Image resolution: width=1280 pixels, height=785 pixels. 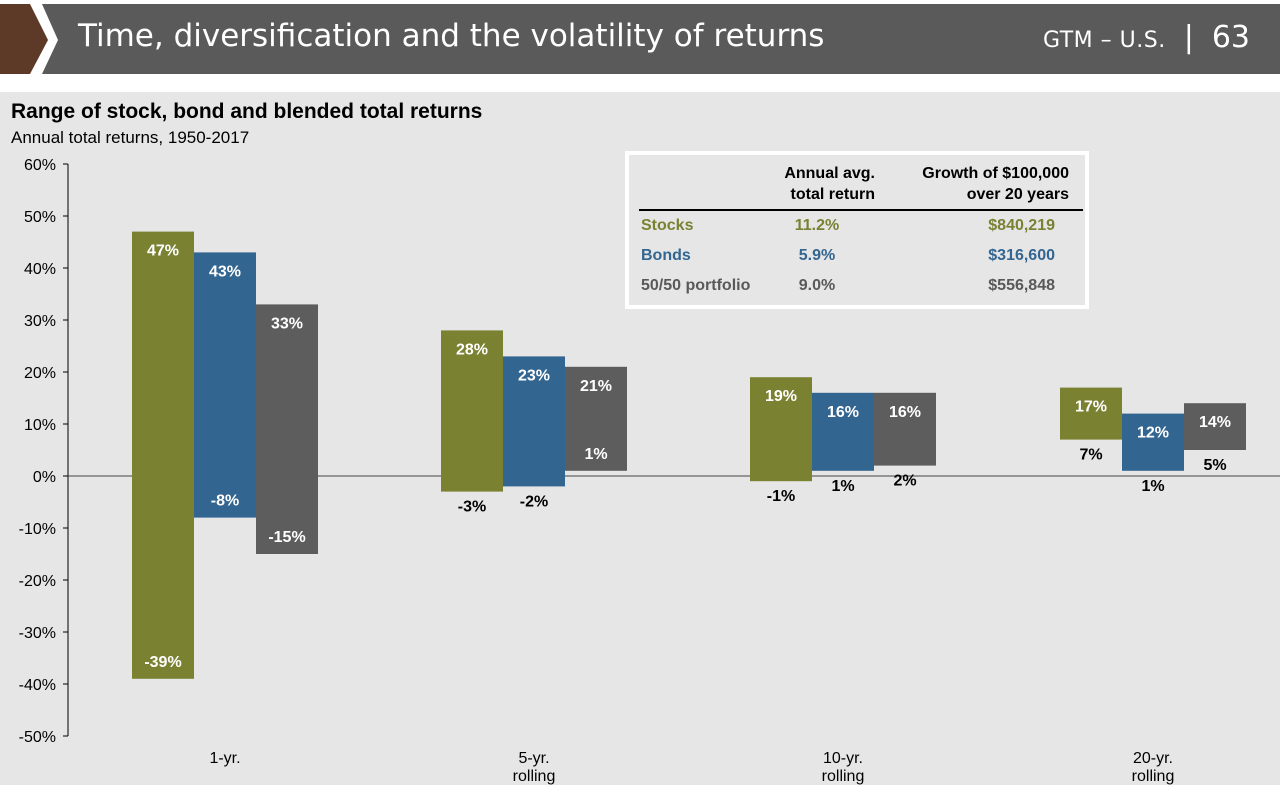 I want to click on region-label: GTM – U.S., so click(x=1104, y=40).